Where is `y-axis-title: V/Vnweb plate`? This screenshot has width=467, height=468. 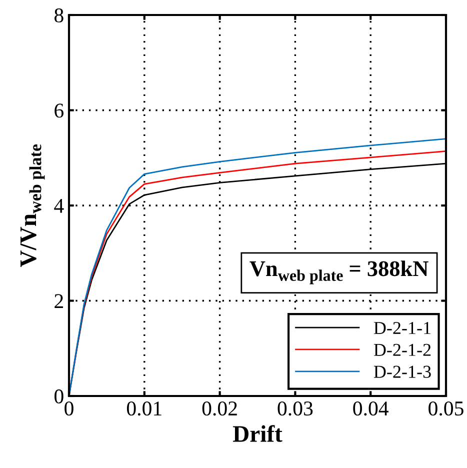 y-axis-title: V/Vnweb plate is located at coordinates (32, 205).